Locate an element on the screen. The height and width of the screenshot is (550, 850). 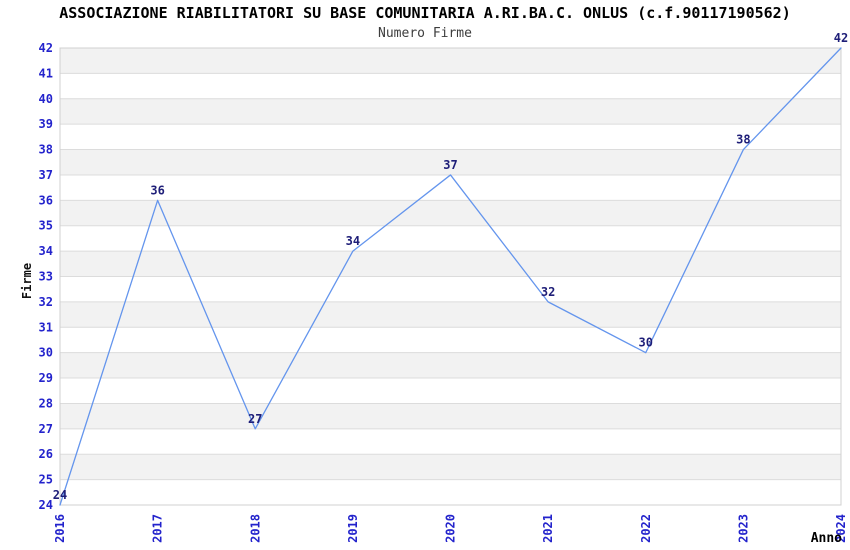
x-tick-label: 2021 is located at coordinates (548, 528).